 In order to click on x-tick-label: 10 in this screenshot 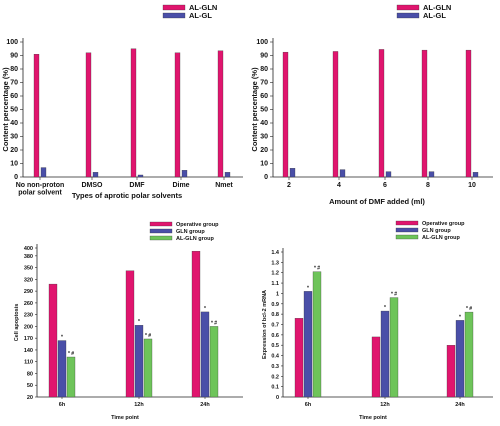, I will do `click(472, 185)`.